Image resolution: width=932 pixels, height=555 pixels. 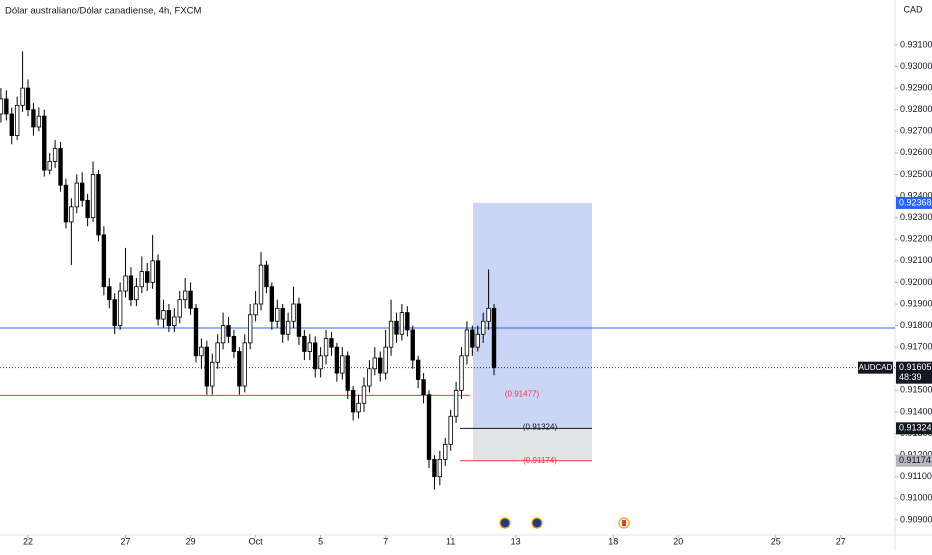 What do you see at coordinates (916, 44) in the screenshot?
I see `y-tick-label: 0.93100` at bounding box center [916, 44].